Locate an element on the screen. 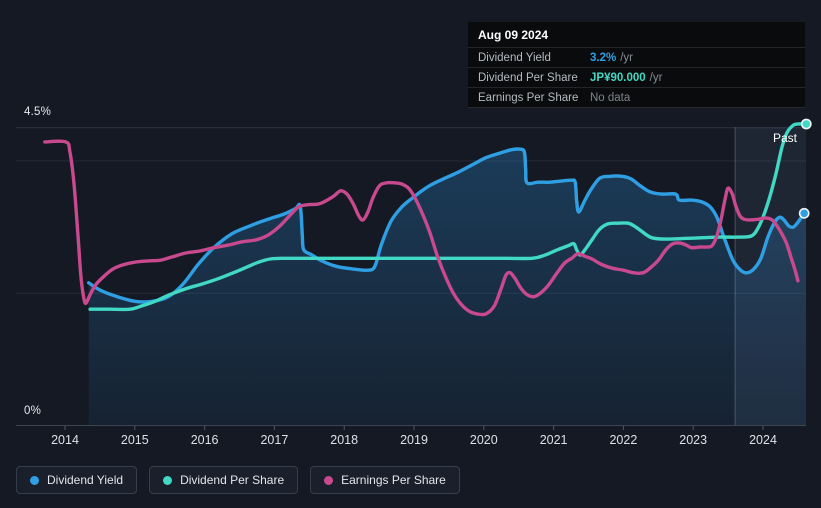  legend-item-label: Dividend Yield is located at coordinates (85, 480).